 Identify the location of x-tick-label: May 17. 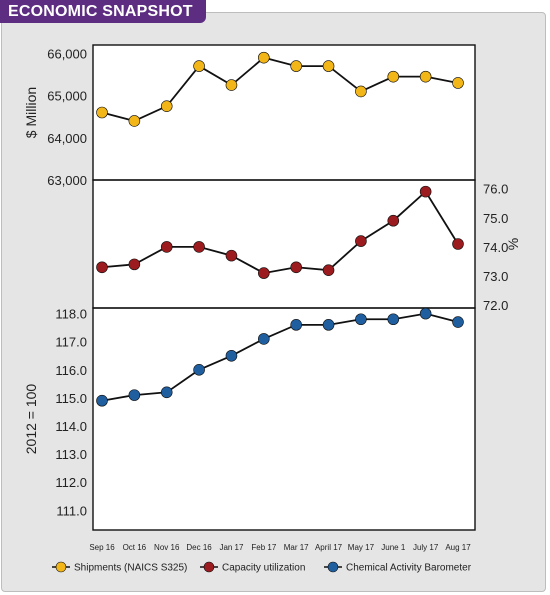
(361, 547).